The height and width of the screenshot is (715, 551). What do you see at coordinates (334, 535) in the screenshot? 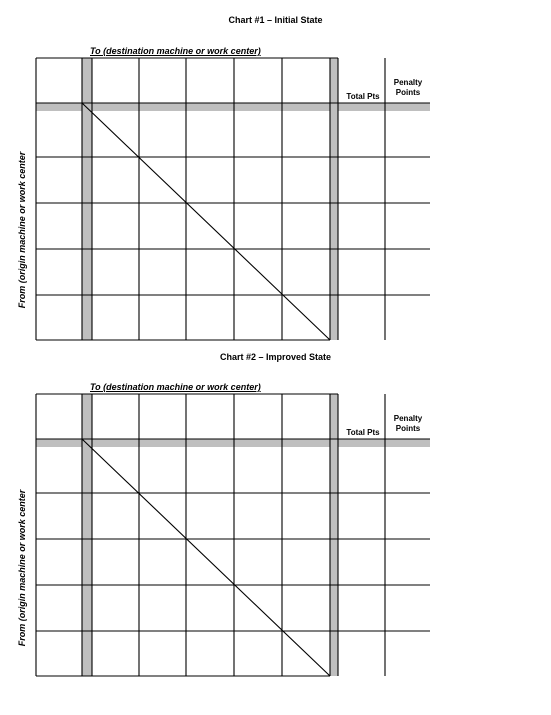
I see `chart-2-shade-totals` at bounding box center [334, 535].